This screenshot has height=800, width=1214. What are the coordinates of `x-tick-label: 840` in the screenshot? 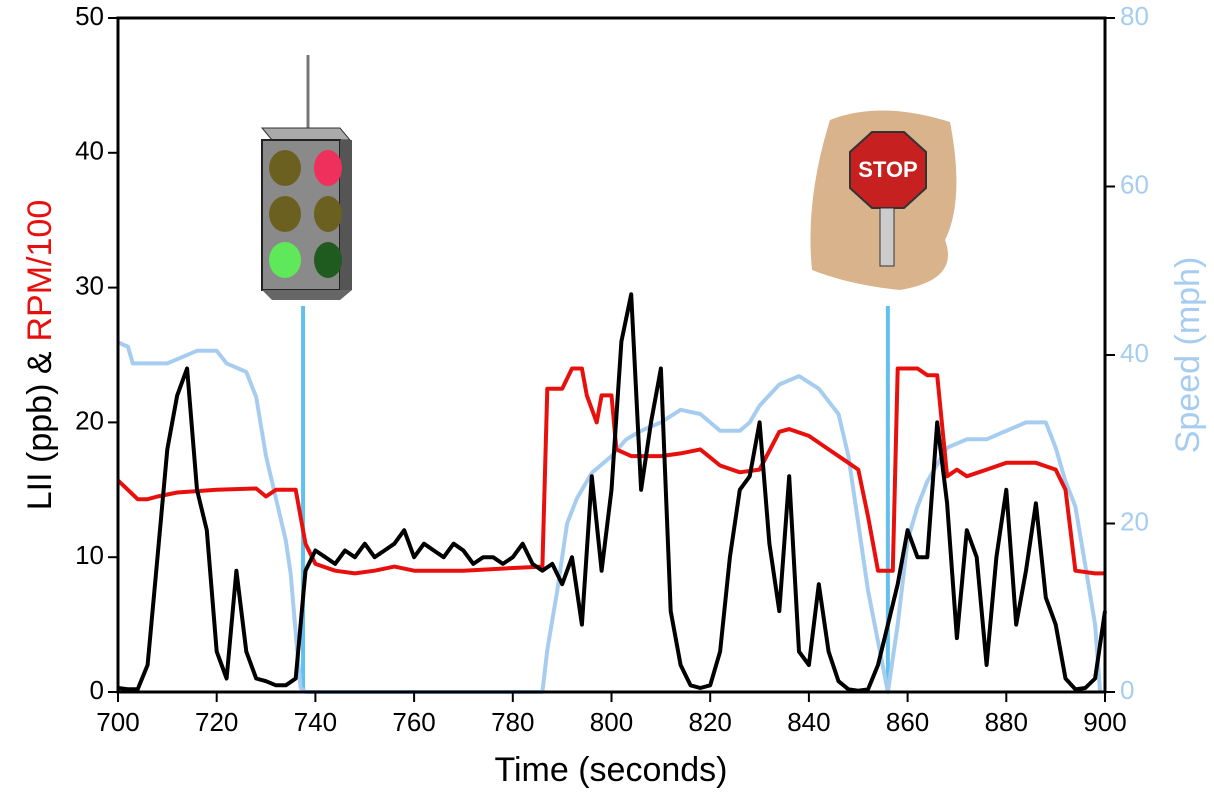 It's located at (808, 722).